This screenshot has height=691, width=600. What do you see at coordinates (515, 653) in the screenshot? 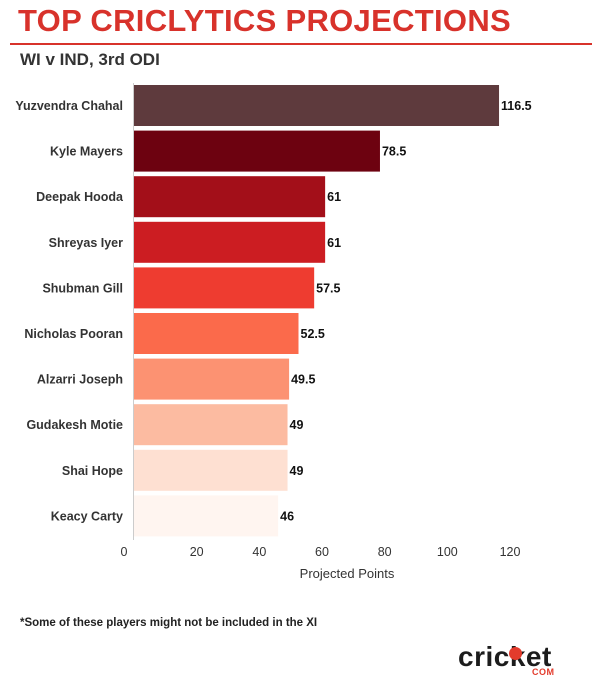
I see `ball-icon` at bounding box center [515, 653].